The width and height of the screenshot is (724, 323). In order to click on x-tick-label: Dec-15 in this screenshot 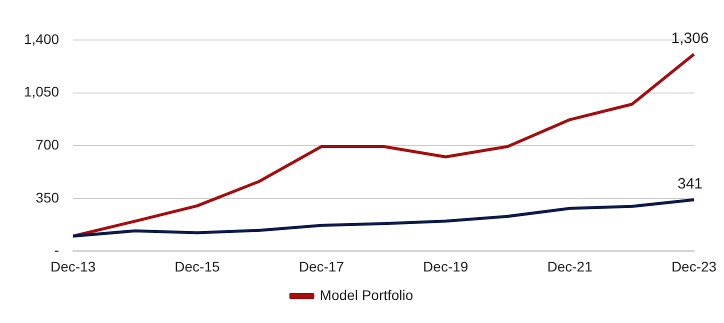, I will do `click(197, 266)`.